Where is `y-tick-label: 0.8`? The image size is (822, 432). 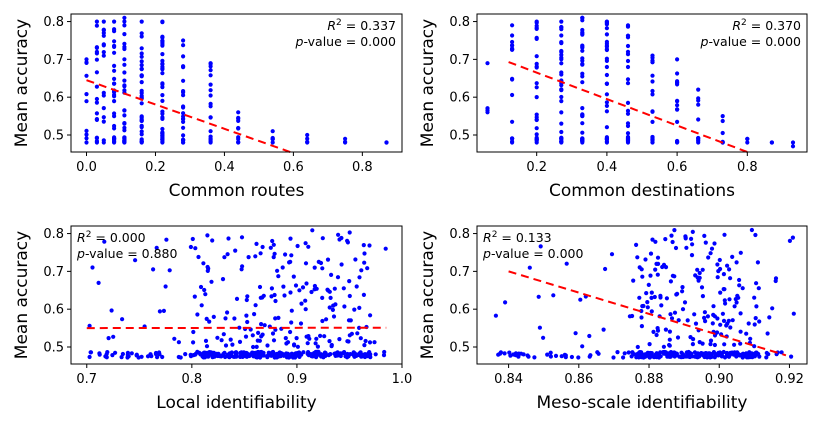 y-tick-label: 0.8 is located at coordinates (53, 22).